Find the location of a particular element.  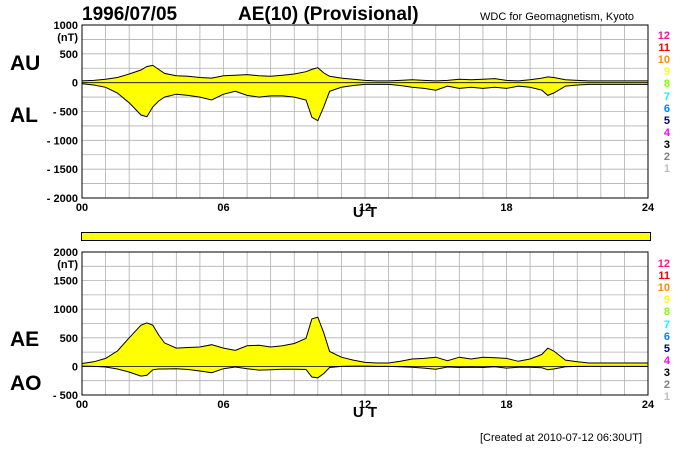

y-tick-label: - 1000 is located at coordinates (62, 141).